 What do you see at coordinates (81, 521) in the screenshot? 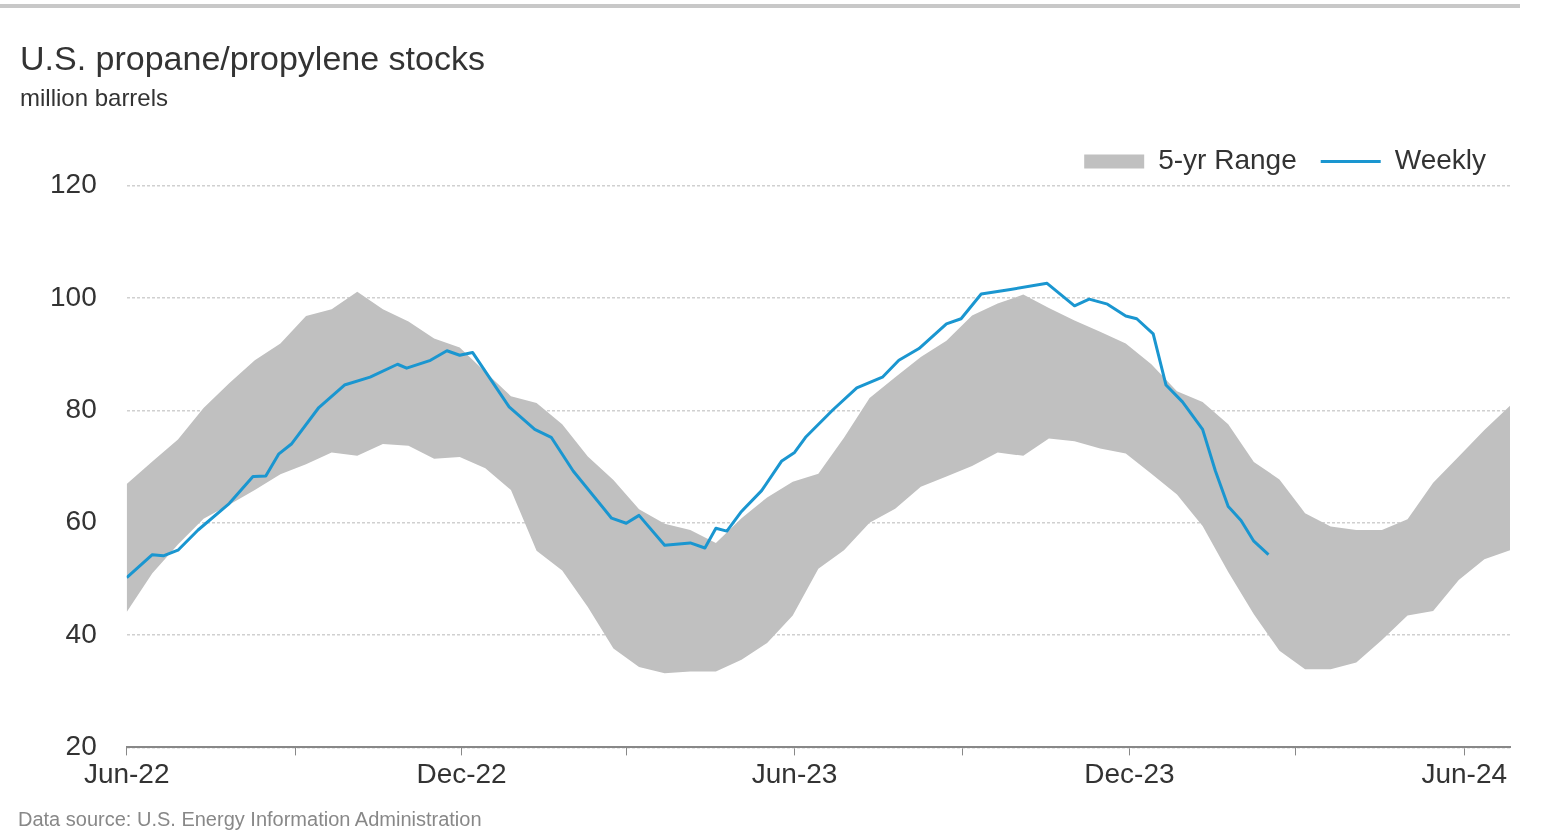
I see `y-tick-label: 60` at bounding box center [81, 521].